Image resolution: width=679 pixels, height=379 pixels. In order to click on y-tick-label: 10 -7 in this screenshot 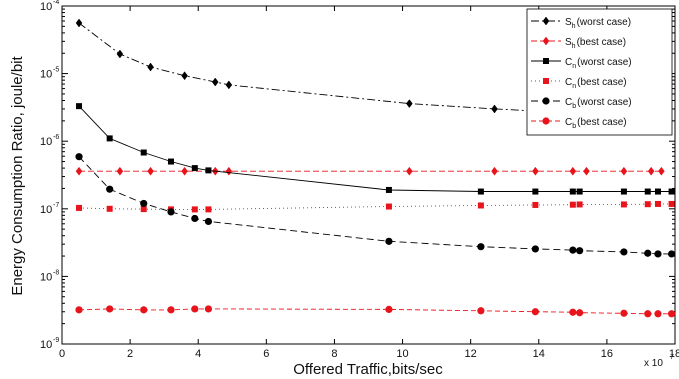, I will do `click(49, 209)`.